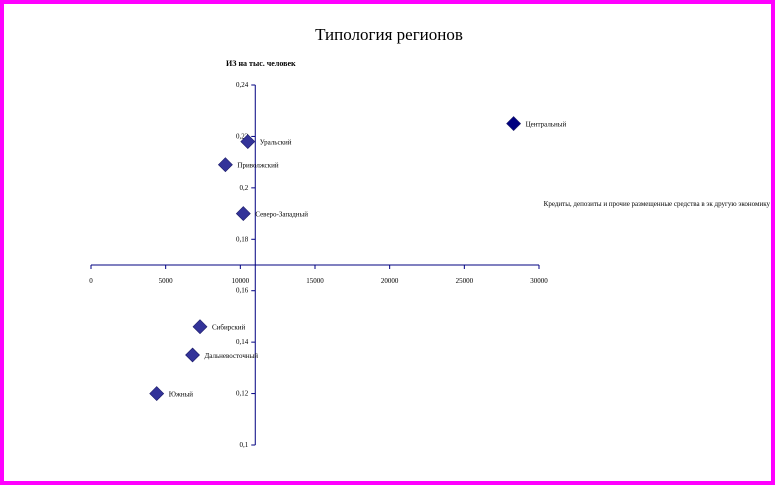  I want to click on x-tick-label: 0, so click(91, 281).